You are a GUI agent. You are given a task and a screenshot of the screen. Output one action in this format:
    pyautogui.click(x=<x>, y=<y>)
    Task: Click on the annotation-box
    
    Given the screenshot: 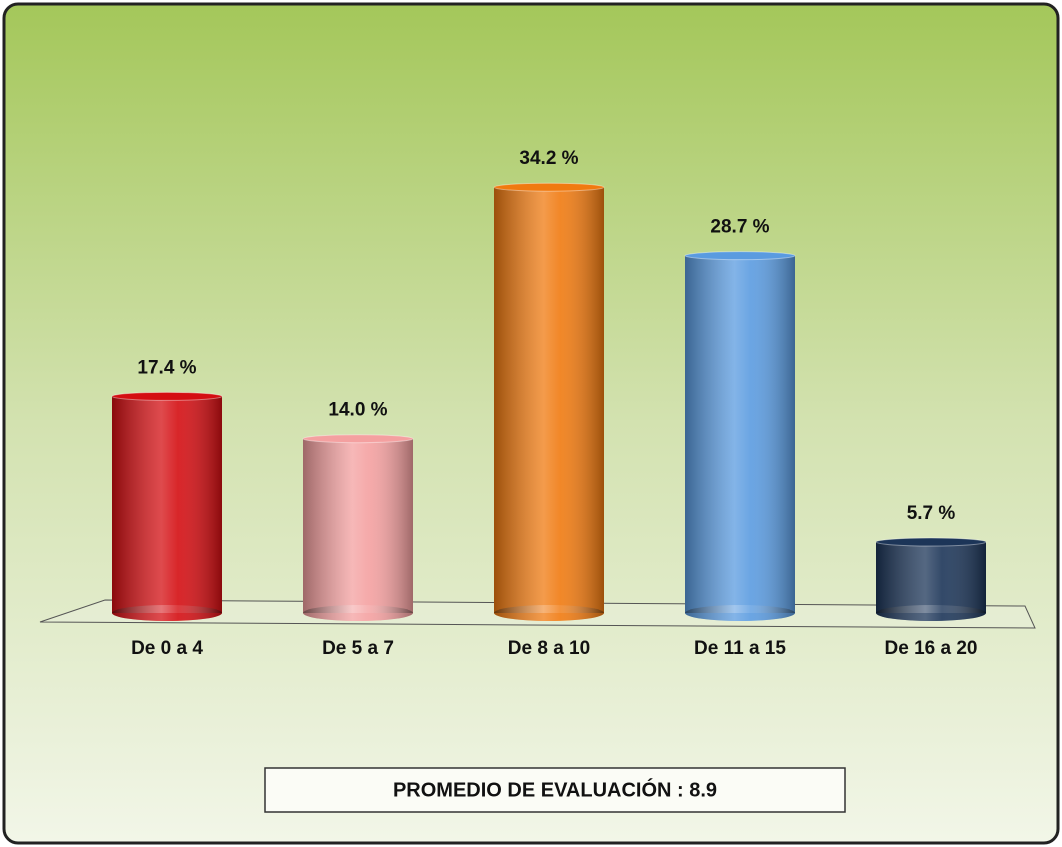 What is the action you would take?
    pyautogui.click(x=555, y=790)
    